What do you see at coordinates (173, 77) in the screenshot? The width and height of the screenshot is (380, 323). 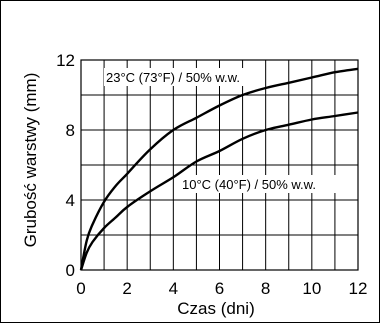 I see `series-label-warm: 23°C (73°F) / 50% w.w.` at bounding box center [173, 77].